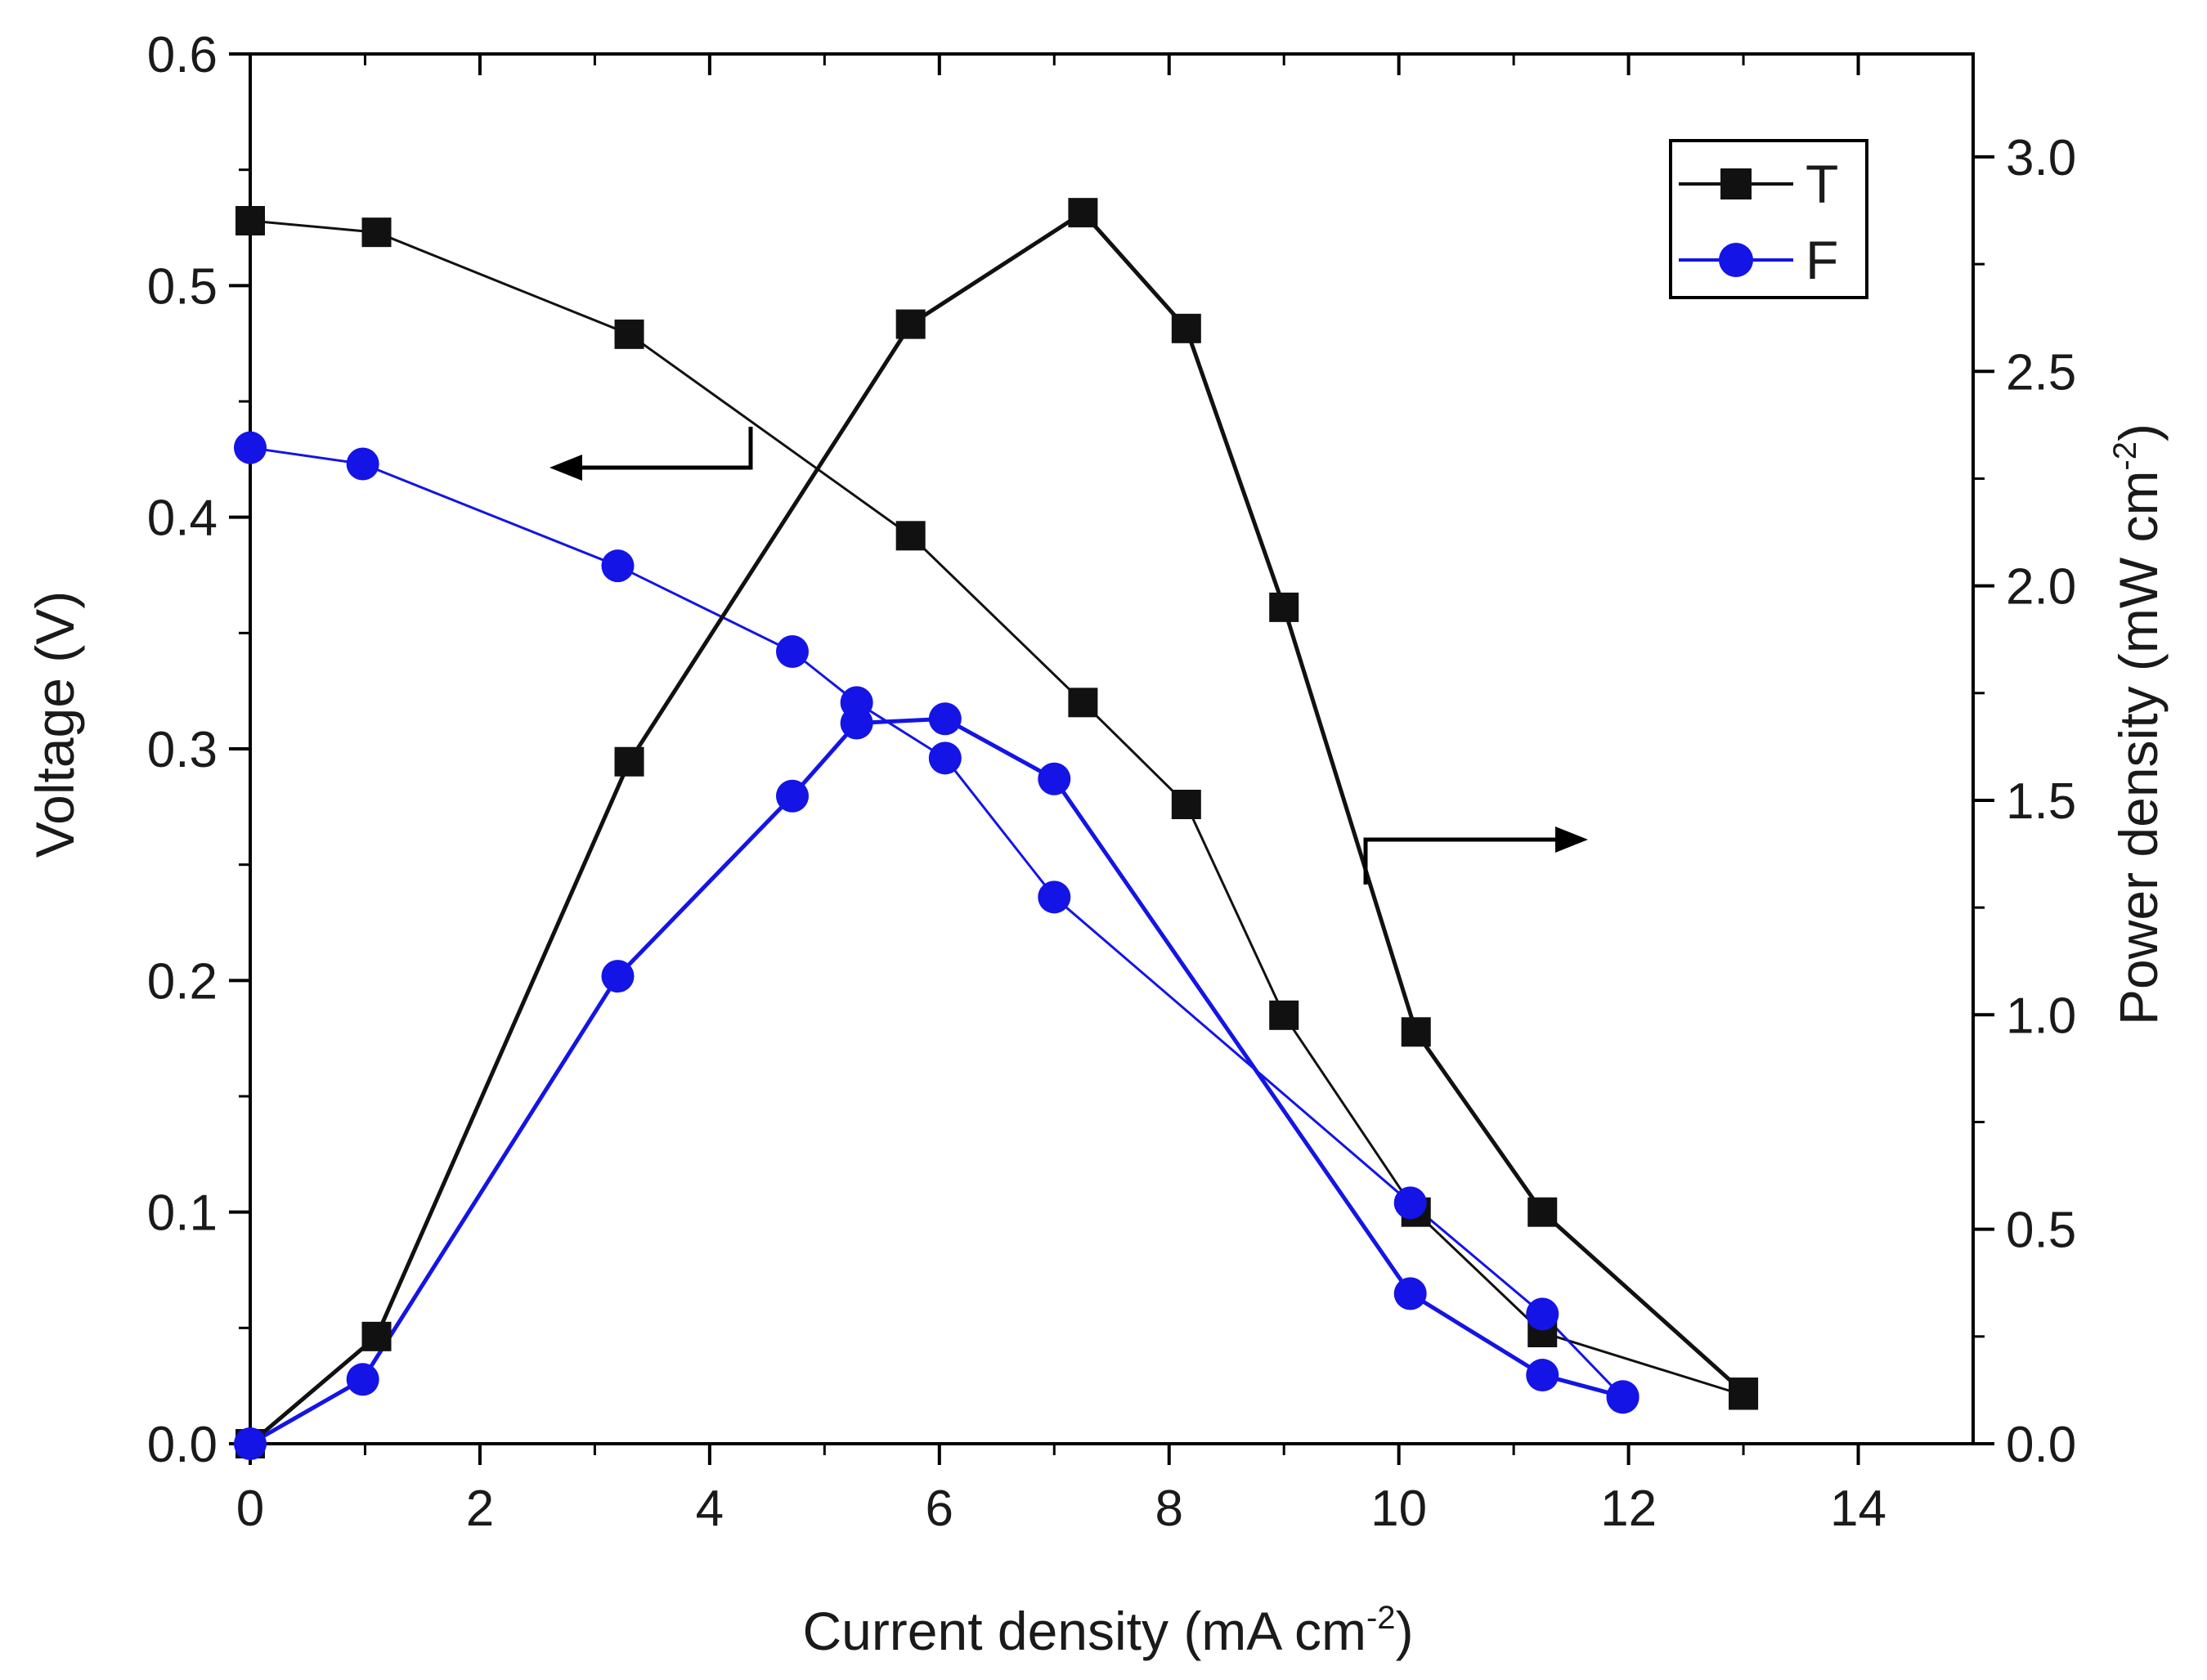 The image size is (2207, 1680). I want to click on legend-marker-t, so click(1736, 183).